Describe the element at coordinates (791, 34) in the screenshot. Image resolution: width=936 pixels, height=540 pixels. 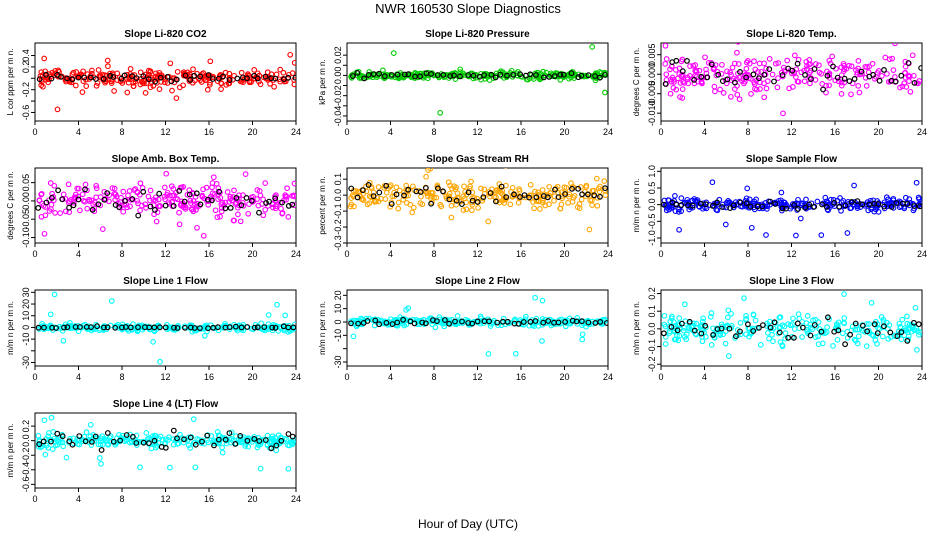
I see `panel-title: Slope Li-820 Temp.` at that location.